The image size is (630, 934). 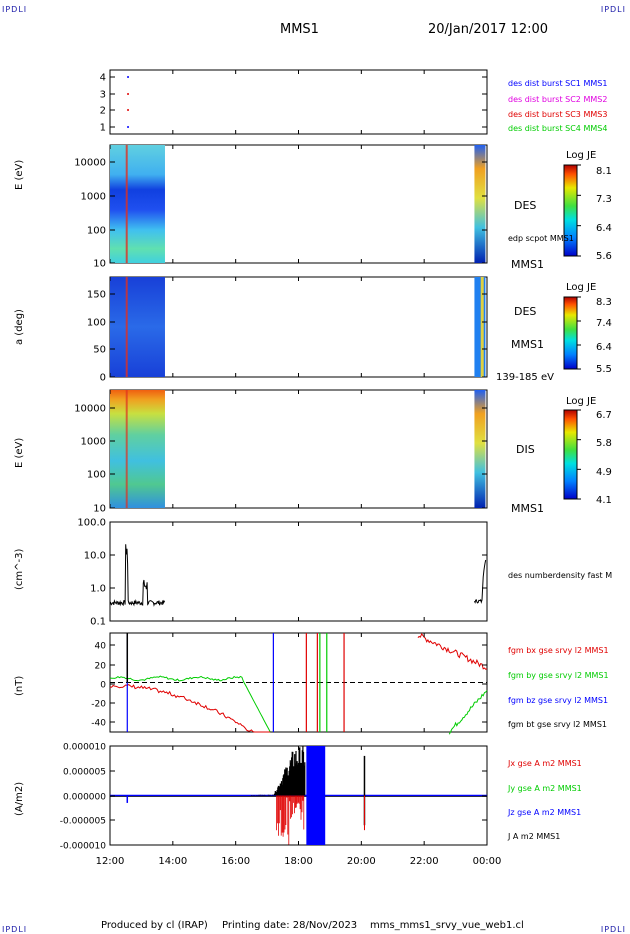 I want to click on x-tick-label: 18:00, so click(x=298, y=861).